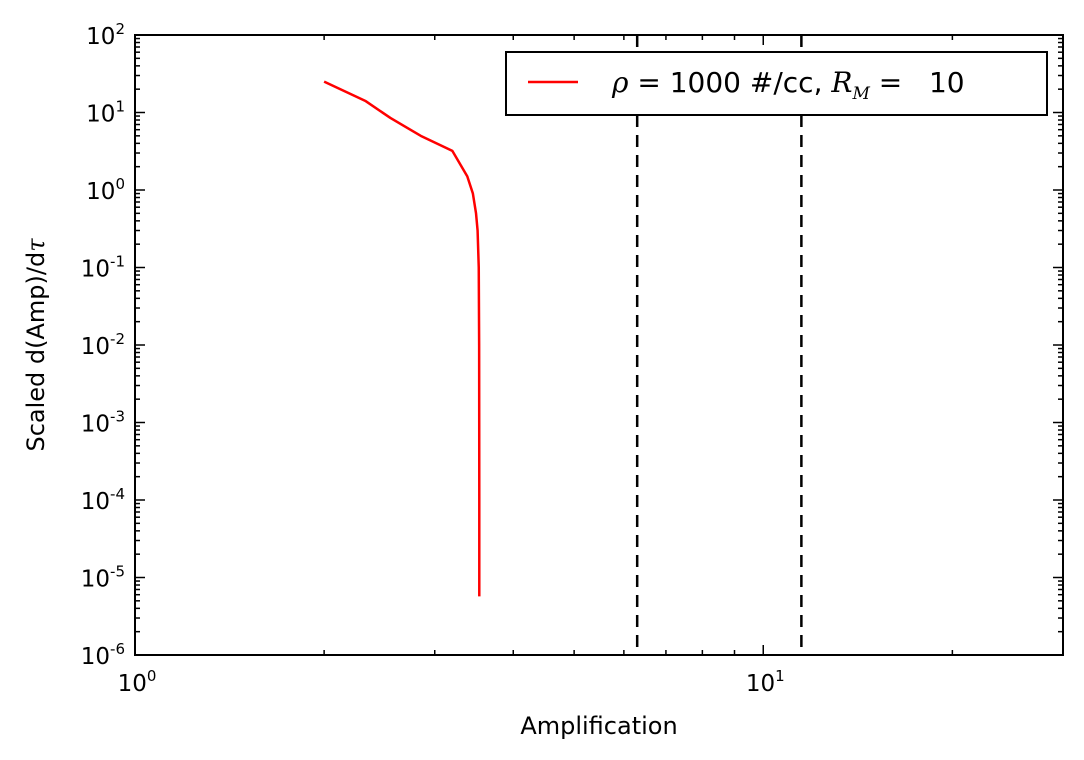 This screenshot has width=1084, height=760. Describe the element at coordinates (841, 82) in the screenshot. I see `legend-r-symbol: R` at that location.